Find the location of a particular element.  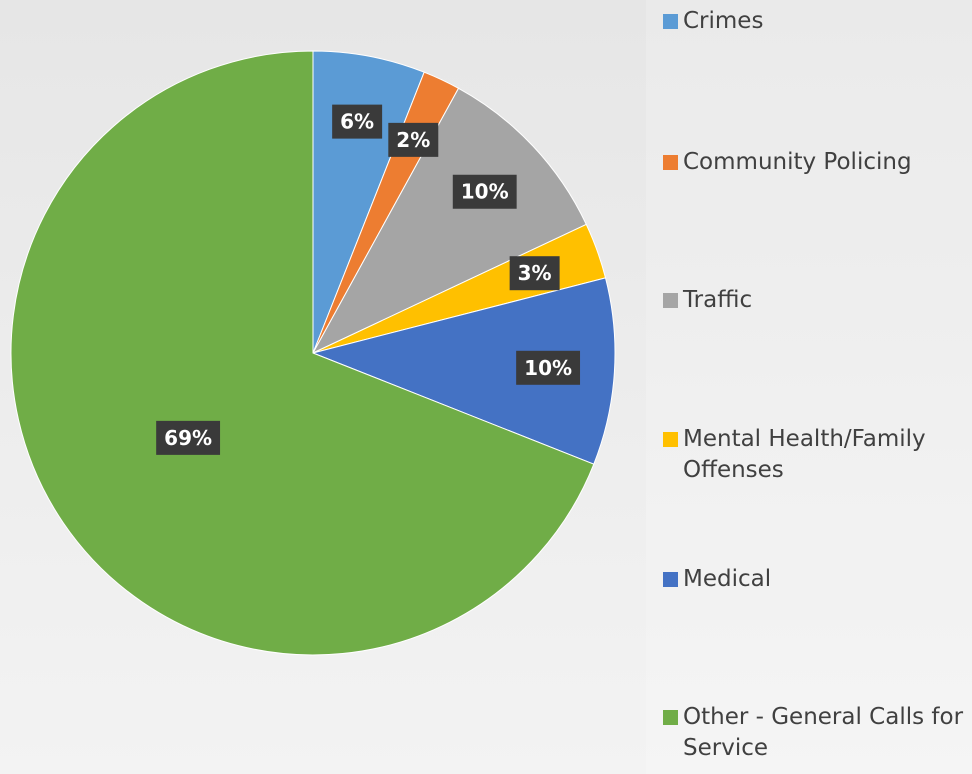

data-label-text: 2% is located at coordinates (413, 140).